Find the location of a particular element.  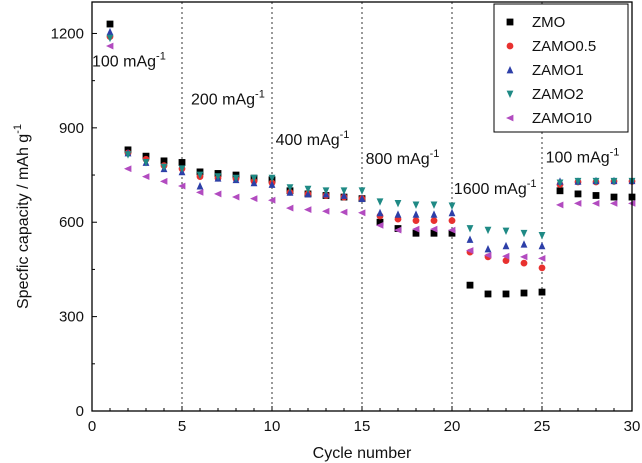

y-axis-title-main: Specfic capacity / mAh g is located at coordinates (23, 221).